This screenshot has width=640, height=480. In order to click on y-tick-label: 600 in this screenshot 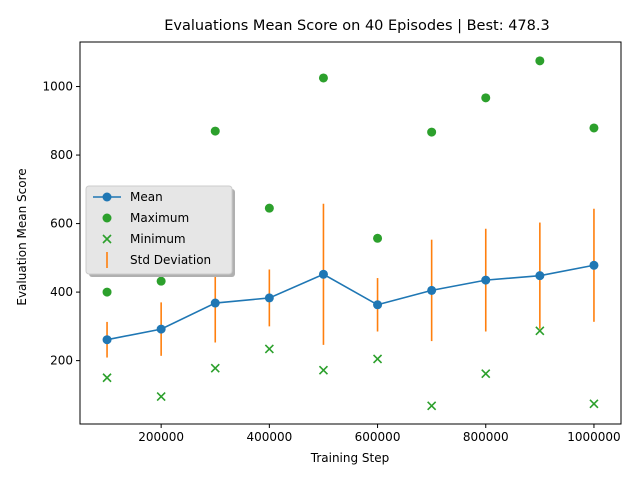, I will do `click(61, 224)`.